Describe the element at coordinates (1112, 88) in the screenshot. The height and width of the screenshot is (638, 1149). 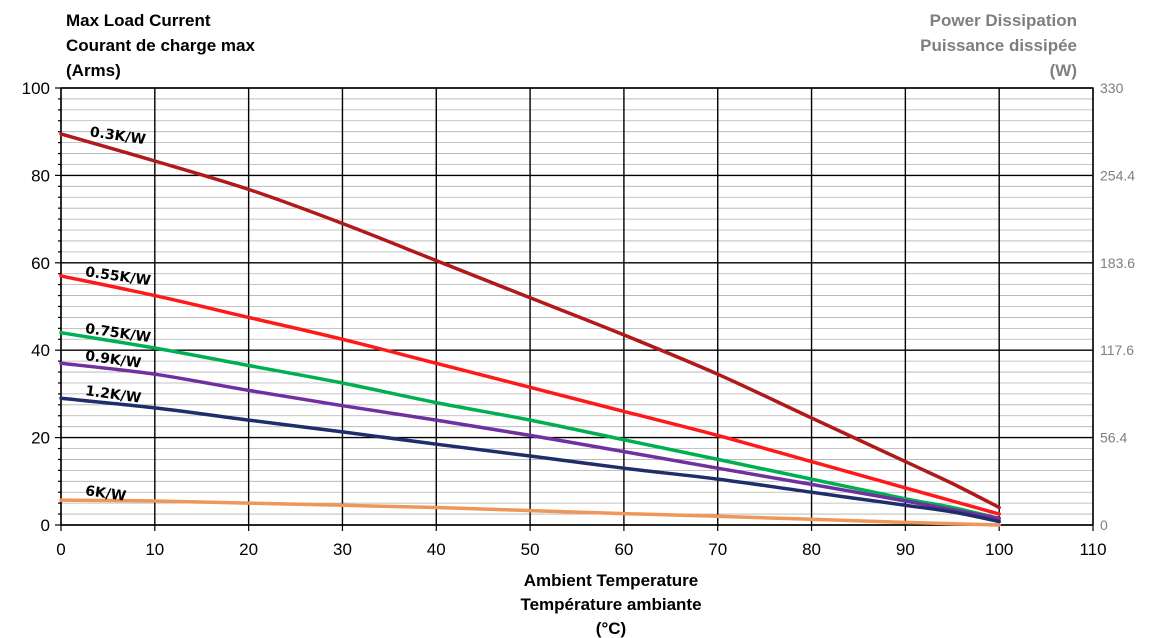
I see `y2-tick-label: 330` at that location.